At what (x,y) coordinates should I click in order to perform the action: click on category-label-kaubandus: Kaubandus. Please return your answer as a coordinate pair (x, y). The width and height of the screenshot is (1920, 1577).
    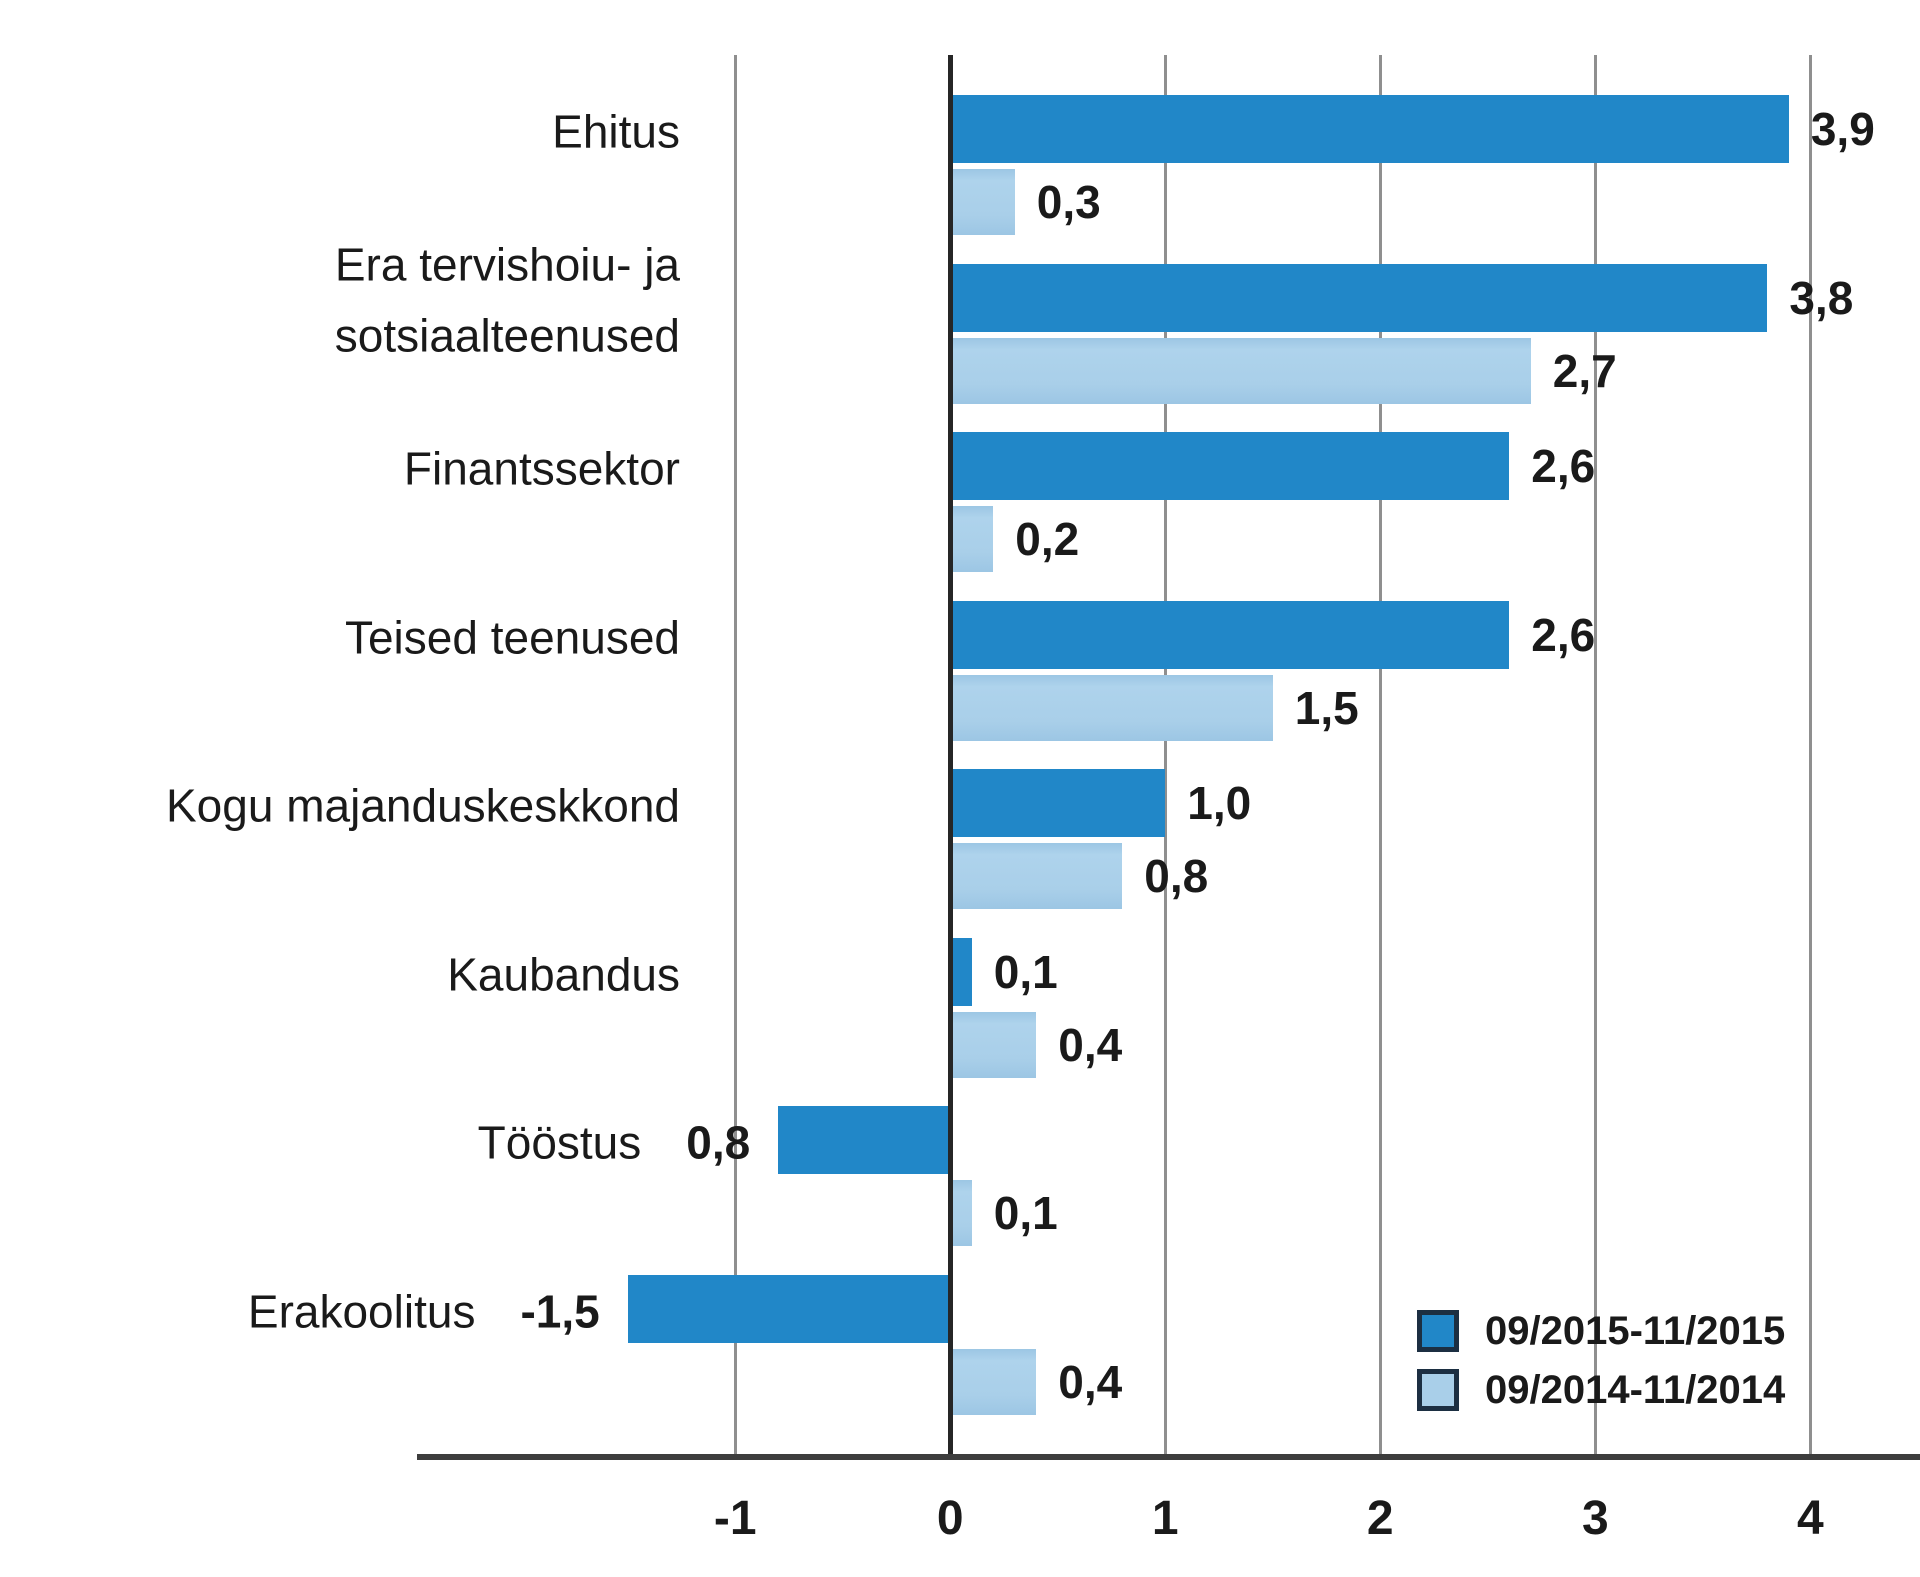
    Looking at the image, I should click on (563, 973).